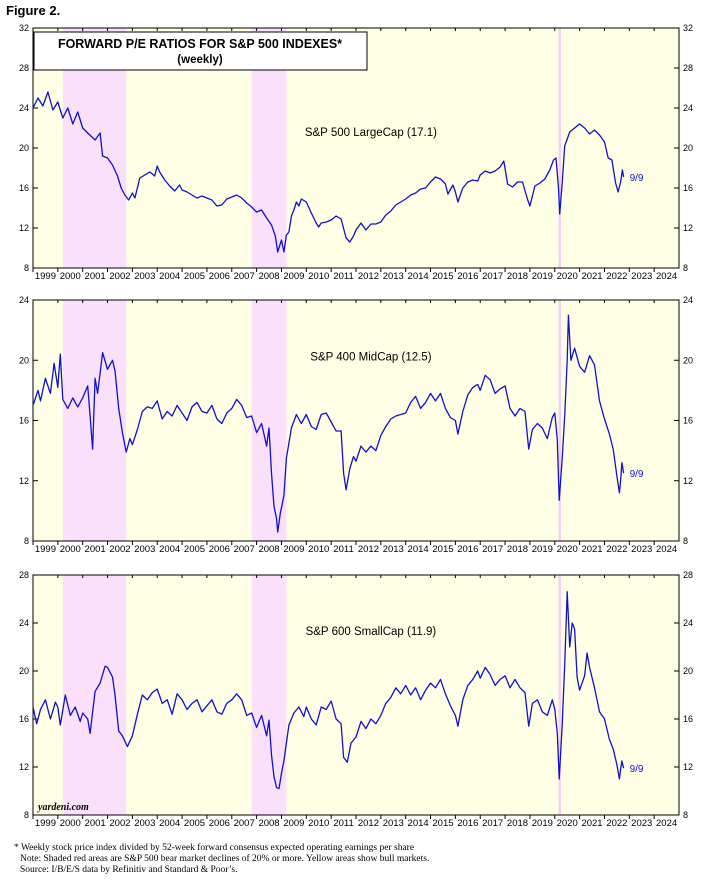 This screenshot has height=885, width=712. What do you see at coordinates (517, 549) in the screenshot?
I see `x-tick-label: 2018` at bounding box center [517, 549].